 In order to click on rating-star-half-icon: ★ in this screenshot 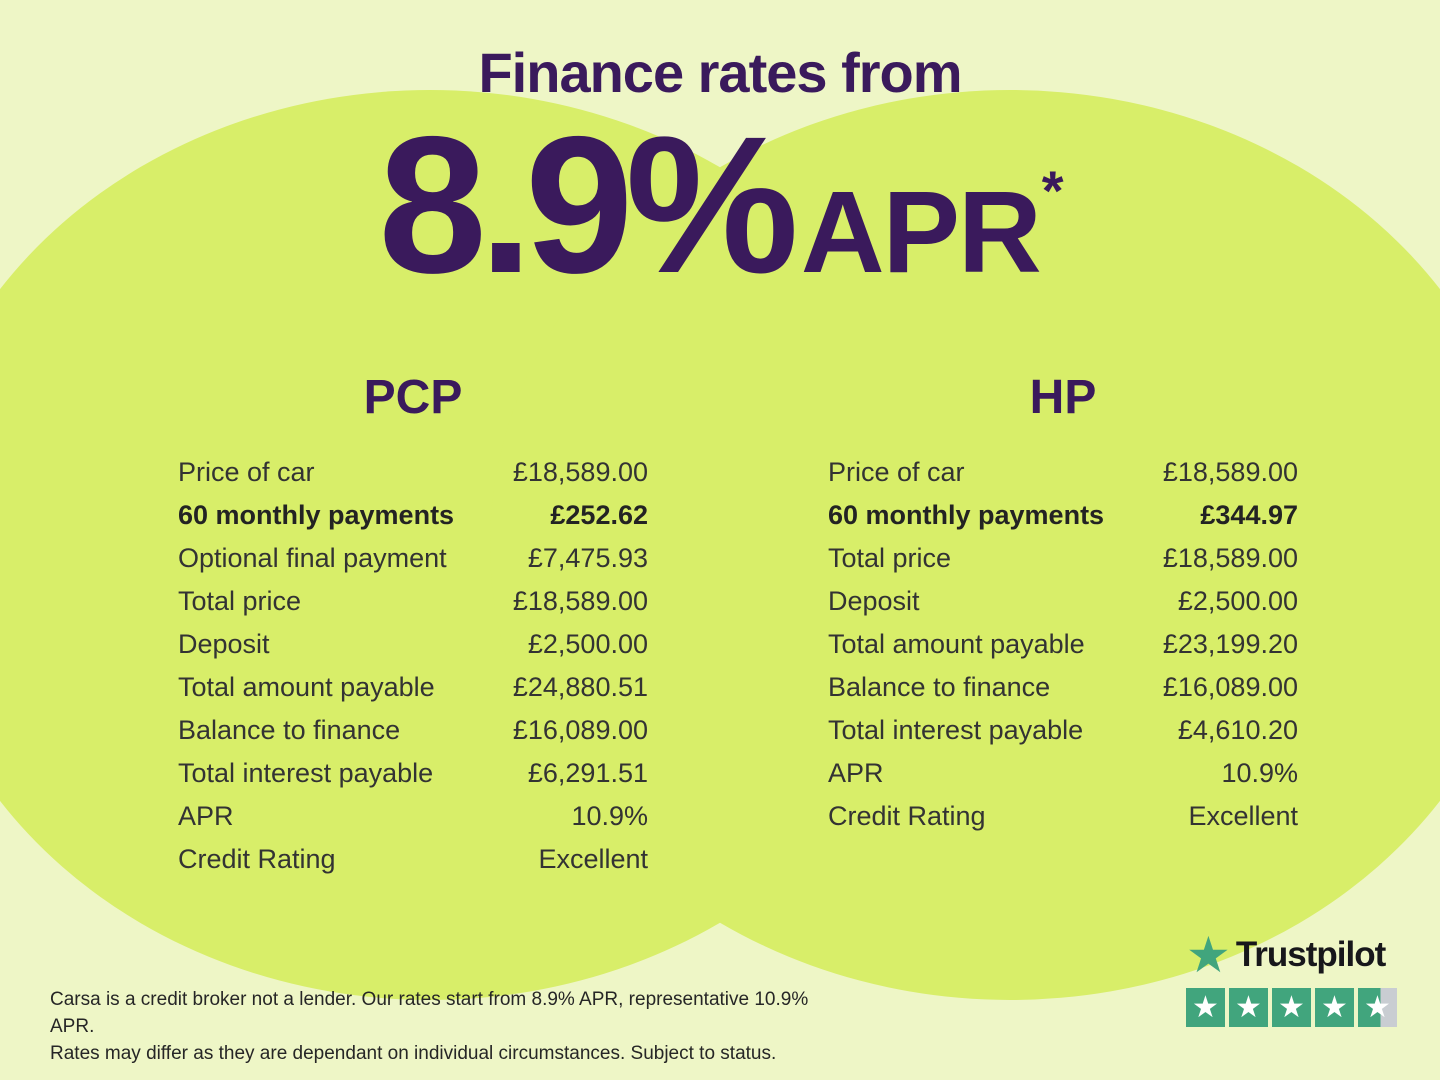, I will do `click(1377, 1007)`.